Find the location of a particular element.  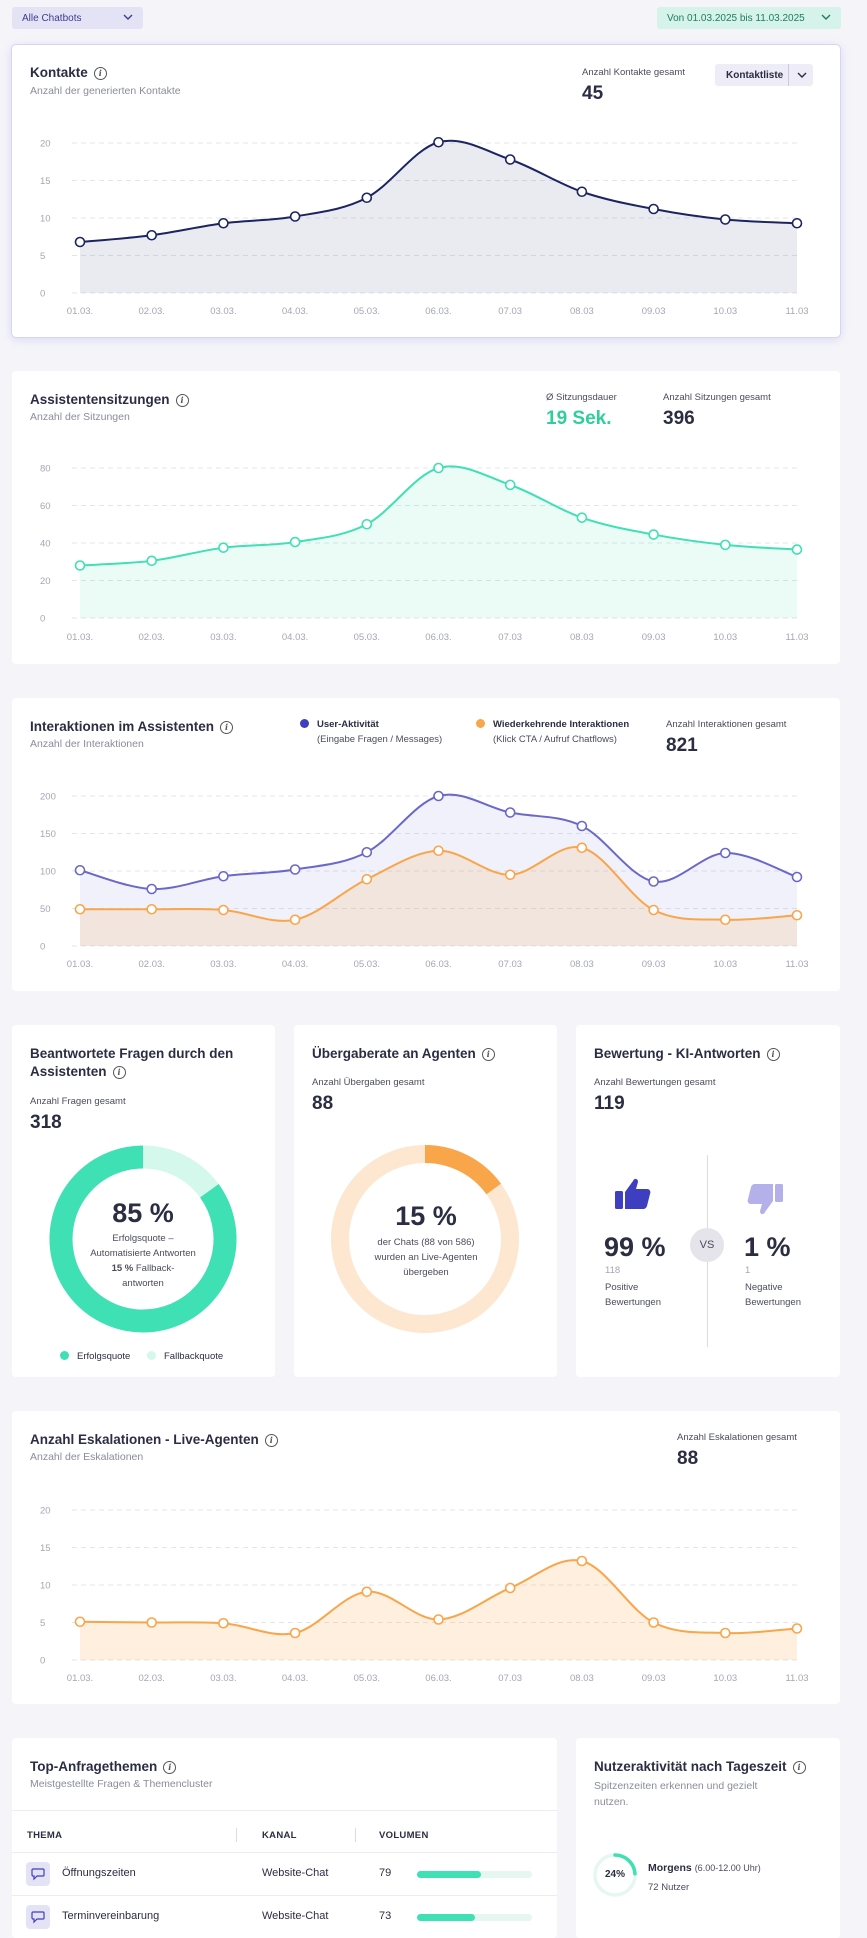

bewertung-title: Bewertung - KI-Antworten i is located at coordinates (687, 1054).